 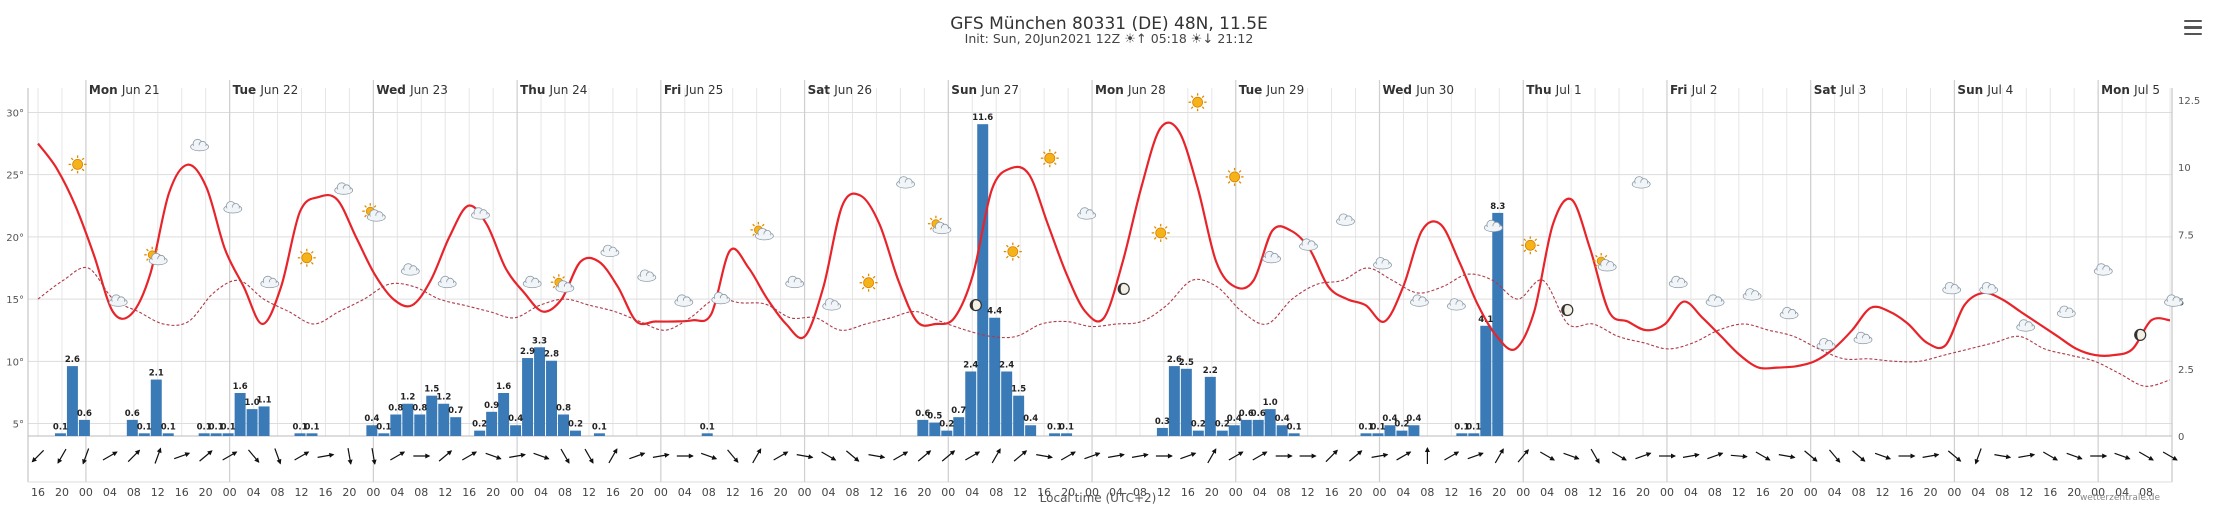 What do you see at coordinates (77, 164) in the screenshot?
I see `sun-weather-icon` at bounding box center [77, 164].